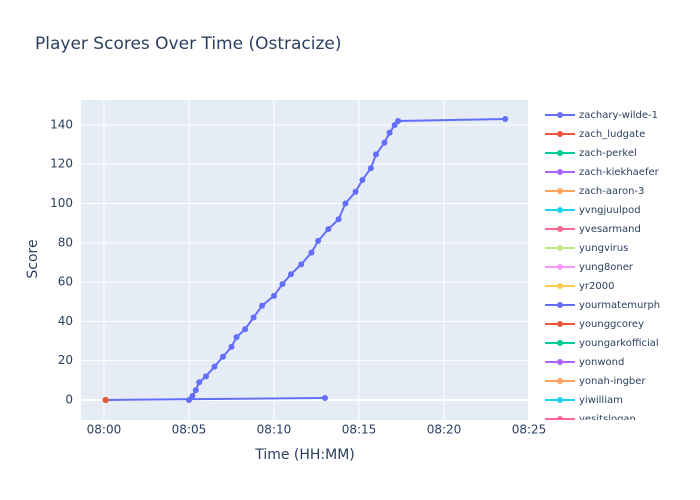 Image resolution: width=700 pixels, height=500 pixels. What do you see at coordinates (188, 44) in the screenshot?
I see `chart-title: Player Scores Over Time (Ostracize)` at bounding box center [188, 44].